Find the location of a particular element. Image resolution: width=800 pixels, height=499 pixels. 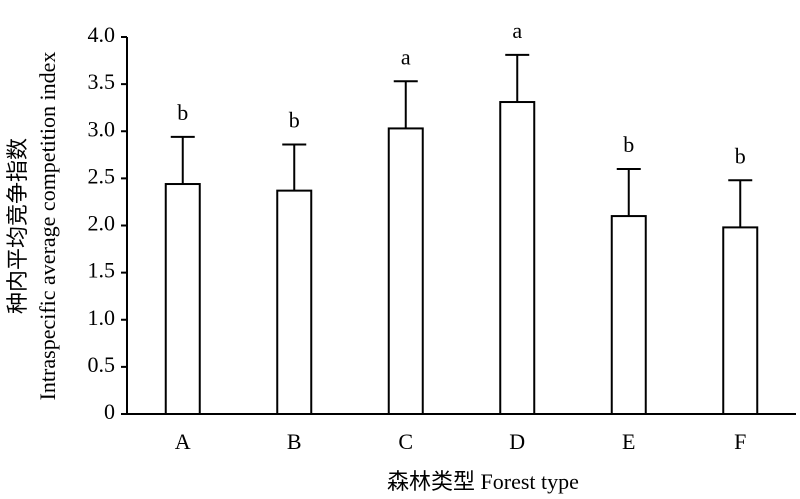

x-tick-label: A is located at coordinates (183, 441).